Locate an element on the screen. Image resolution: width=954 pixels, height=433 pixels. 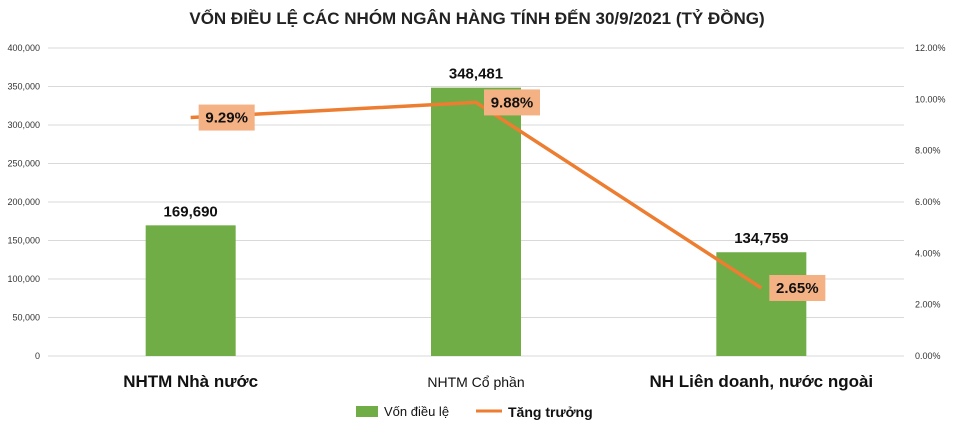
line-data-label: 2.65% is located at coordinates (797, 288).